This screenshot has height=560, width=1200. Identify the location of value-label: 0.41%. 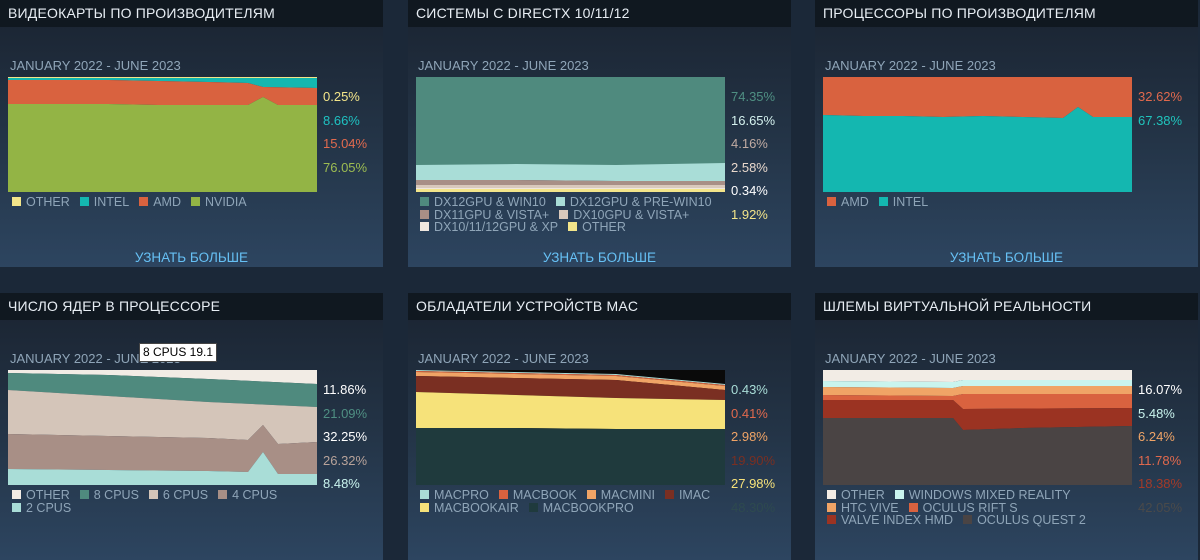
(749, 413).